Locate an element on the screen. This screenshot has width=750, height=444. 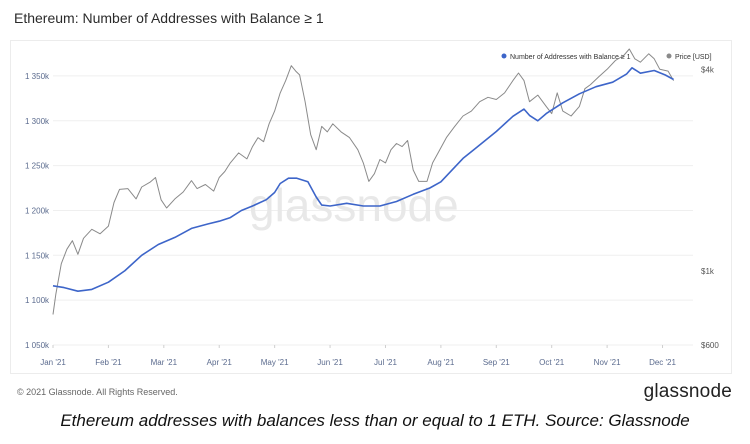
copyright-text: © 2021 Glassnode. All Rights Reserved. is located at coordinates (97, 392).